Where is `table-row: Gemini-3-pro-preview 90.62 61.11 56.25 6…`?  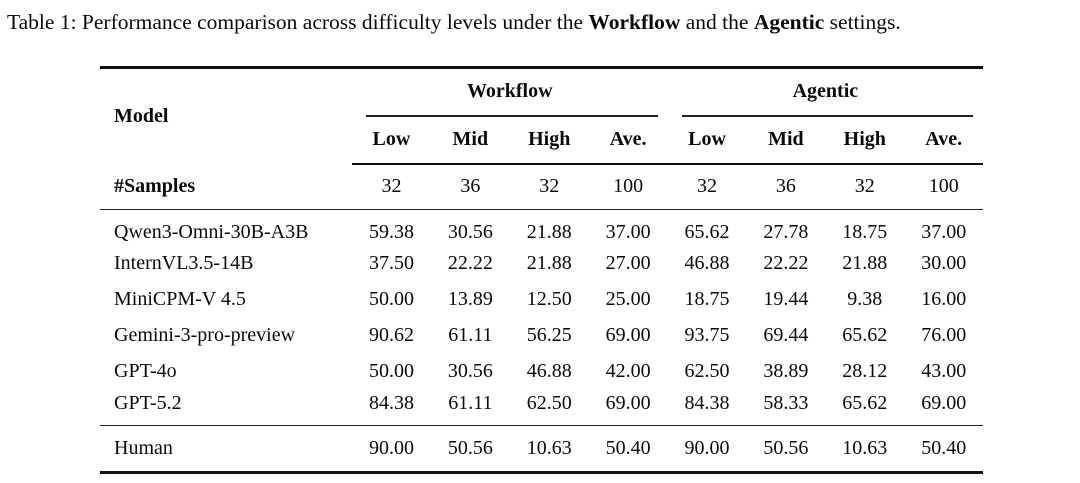
table-row: Gemini-3-pro-preview 90.62 61.11 56.25 6… is located at coordinates (541, 336).